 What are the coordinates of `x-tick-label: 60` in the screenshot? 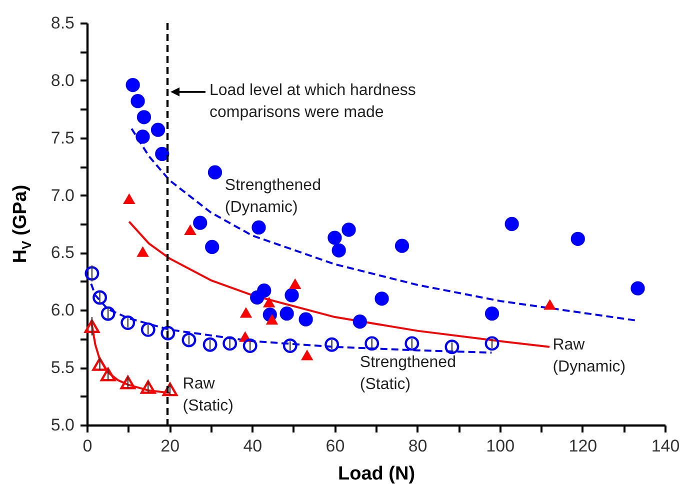 It's located at (335, 446).